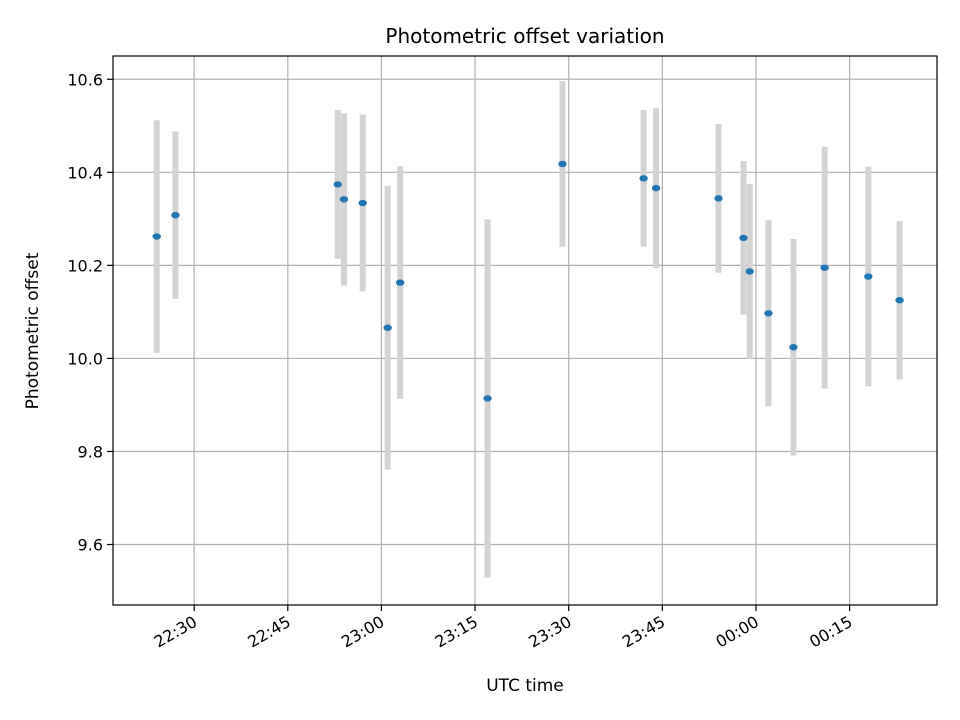  I want to click on x-axis-title: UTC time, so click(525, 686).